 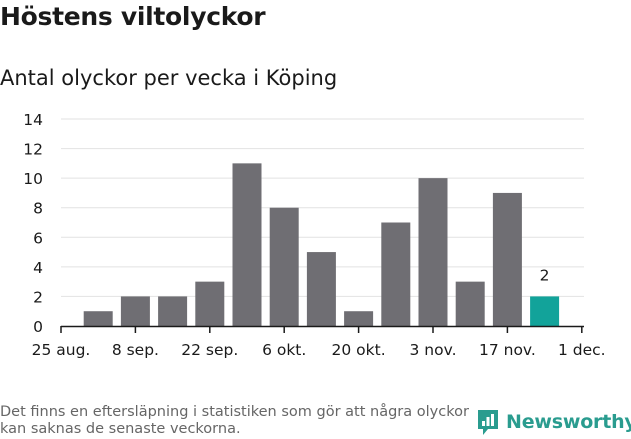 I want to click on x-tick-label: 25 aug., so click(x=61, y=350).